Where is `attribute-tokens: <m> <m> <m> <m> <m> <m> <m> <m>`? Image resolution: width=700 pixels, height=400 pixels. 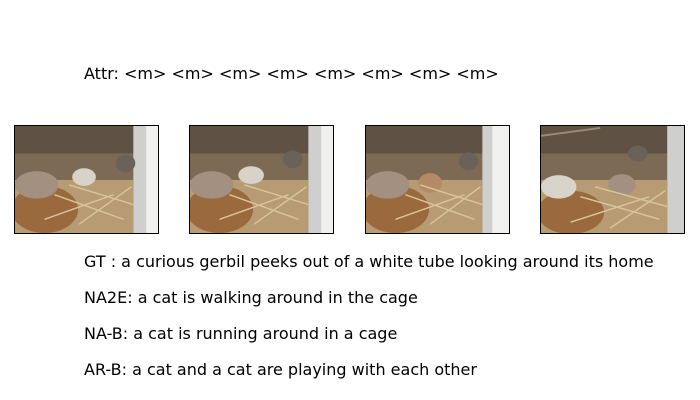 attribute-tokens: <m> <m> <m> <m> <m> <m> <m> <m> is located at coordinates (311, 73).